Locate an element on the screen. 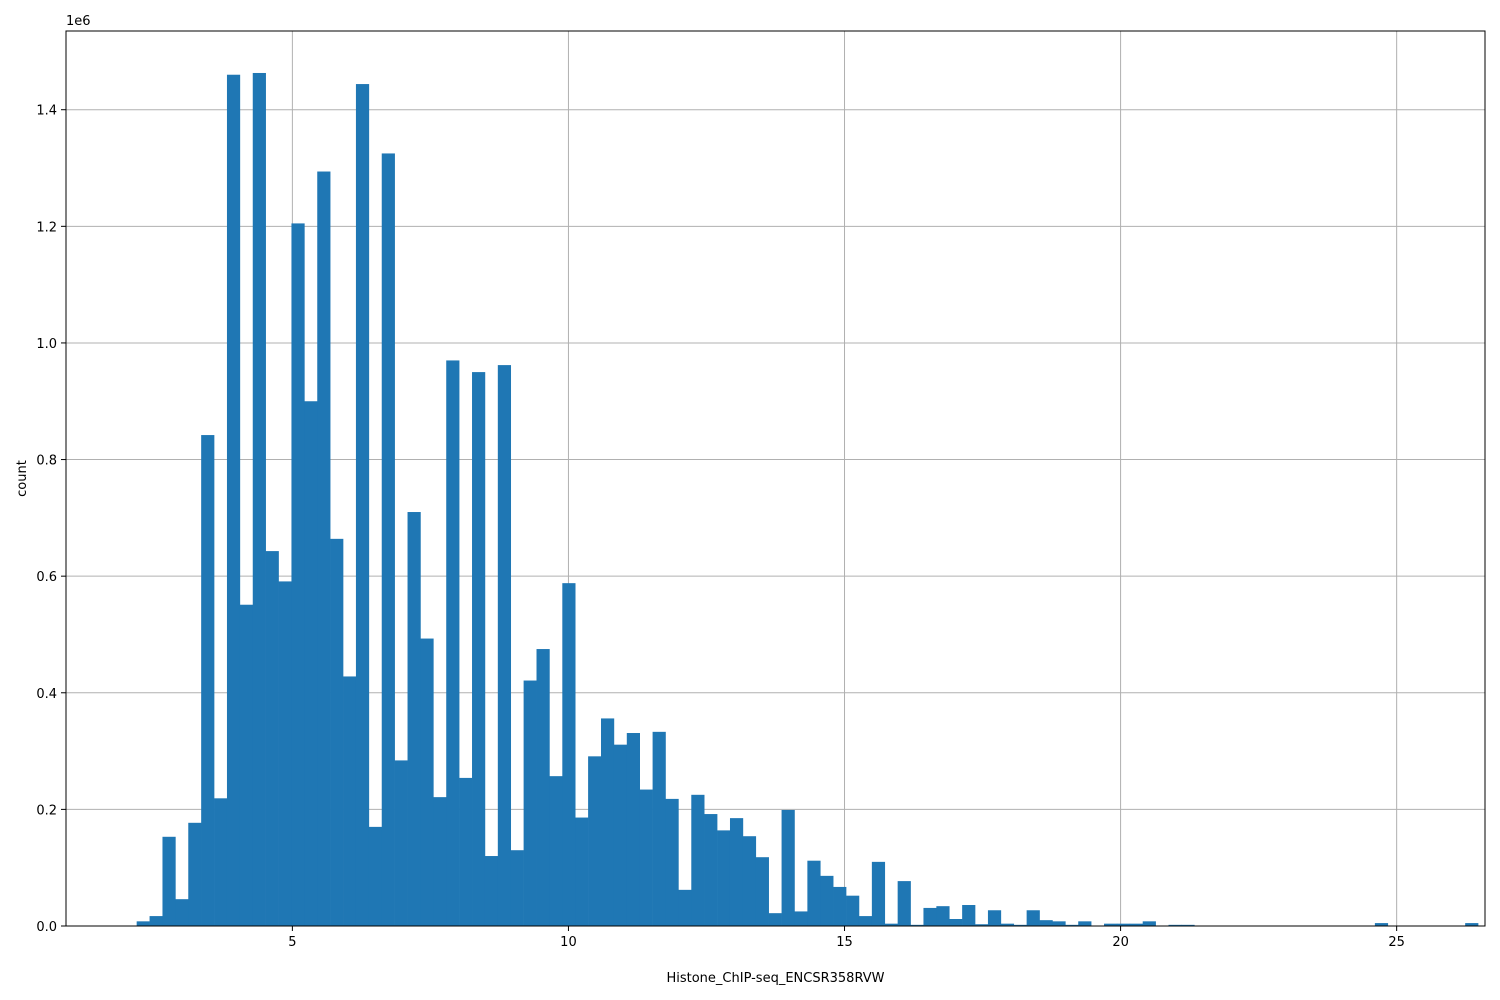 This screenshot has height=1000, width=1500. x-tick-label: 5 is located at coordinates (292, 942).